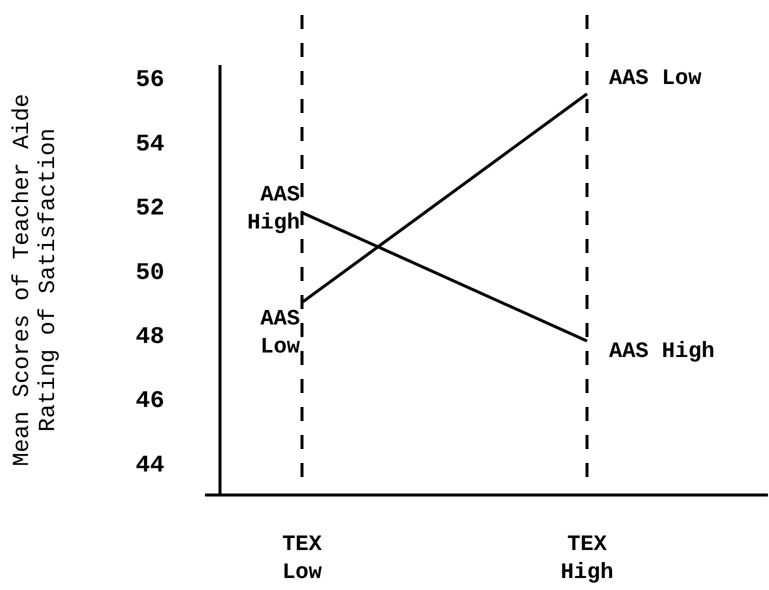  I want to click on y-tick-label: 48, so click(150, 337).